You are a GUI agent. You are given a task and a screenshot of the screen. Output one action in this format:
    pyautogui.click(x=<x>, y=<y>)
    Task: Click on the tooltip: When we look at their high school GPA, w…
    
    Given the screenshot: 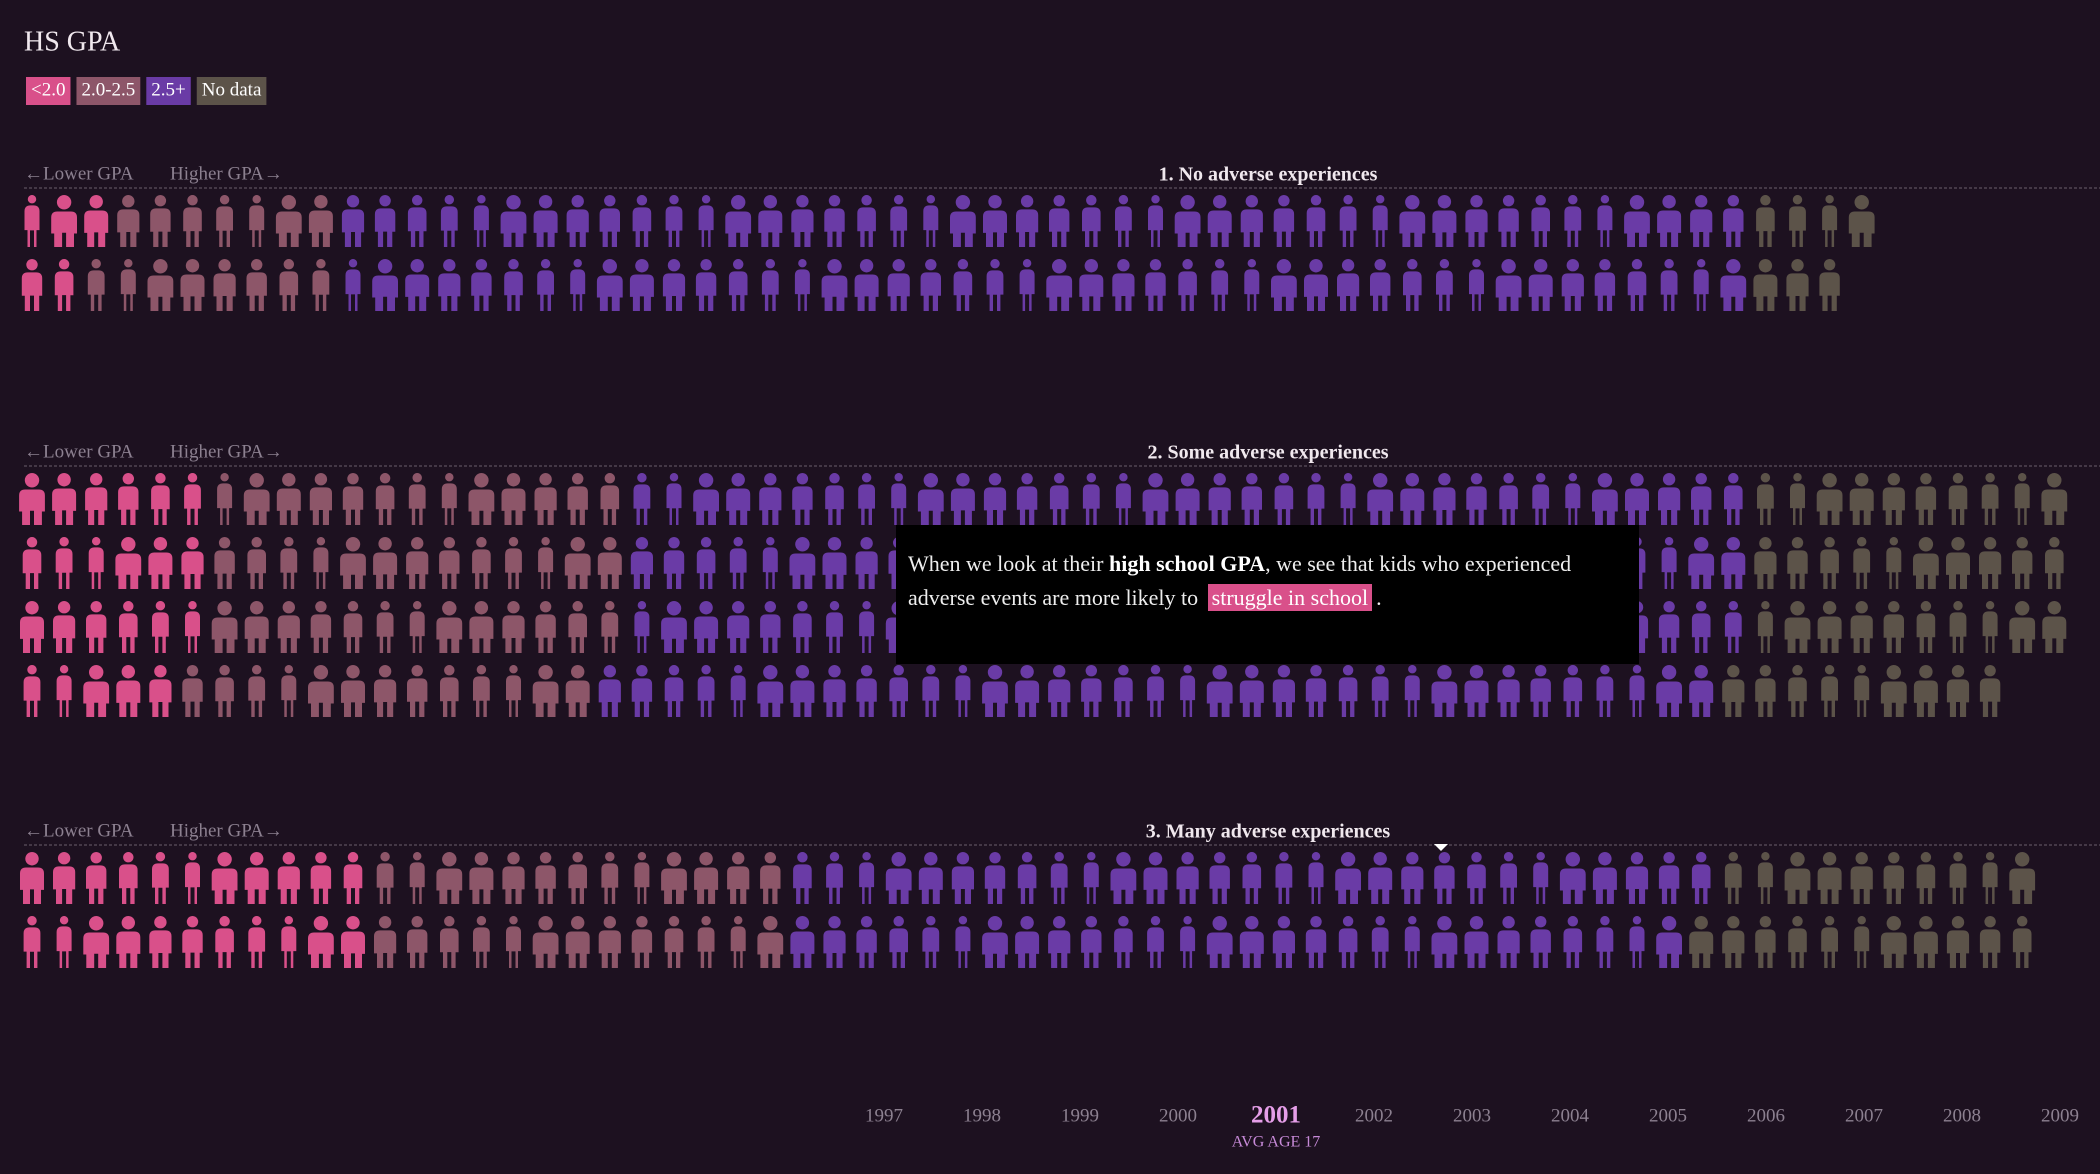 What is the action you would take?
    pyautogui.click(x=1267, y=594)
    